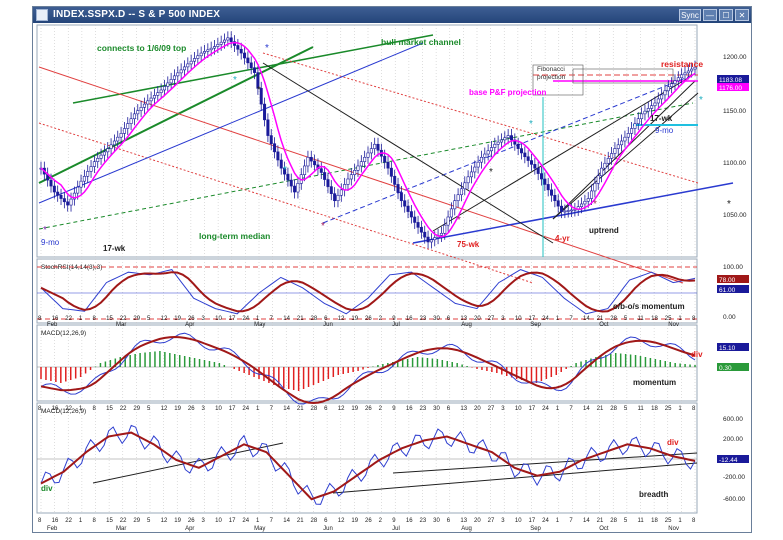 This screenshot has width=783, height=540. Describe the element at coordinates (690, 15) in the screenshot. I see `sync-button: Sync` at that location.